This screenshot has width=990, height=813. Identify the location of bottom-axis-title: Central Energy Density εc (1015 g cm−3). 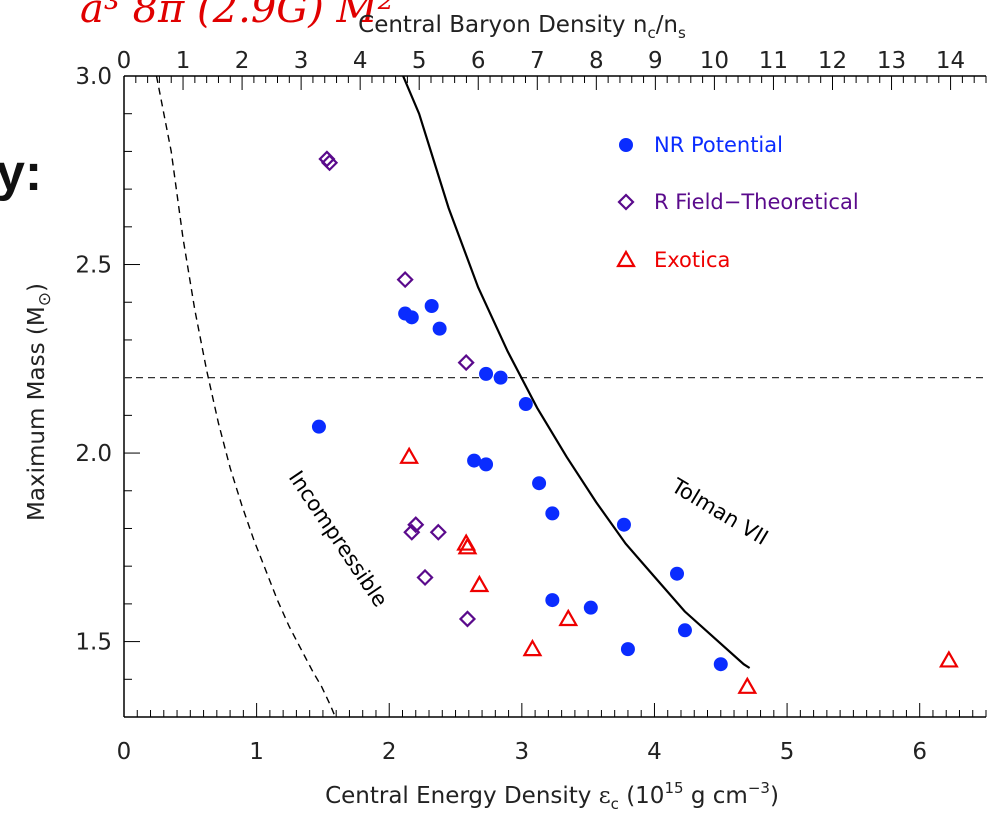
(552, 796).